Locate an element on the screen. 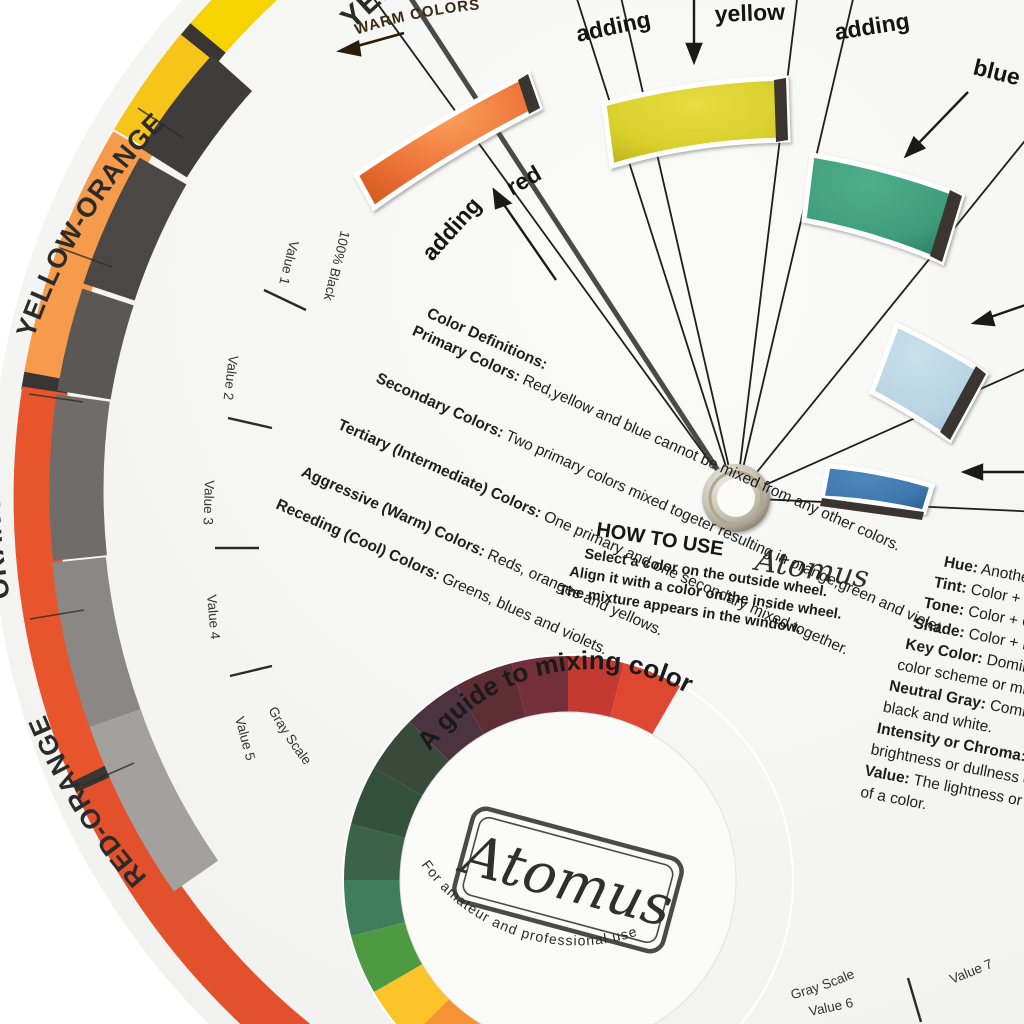  definition-term: Tint: is located at coordinates (950, 585).